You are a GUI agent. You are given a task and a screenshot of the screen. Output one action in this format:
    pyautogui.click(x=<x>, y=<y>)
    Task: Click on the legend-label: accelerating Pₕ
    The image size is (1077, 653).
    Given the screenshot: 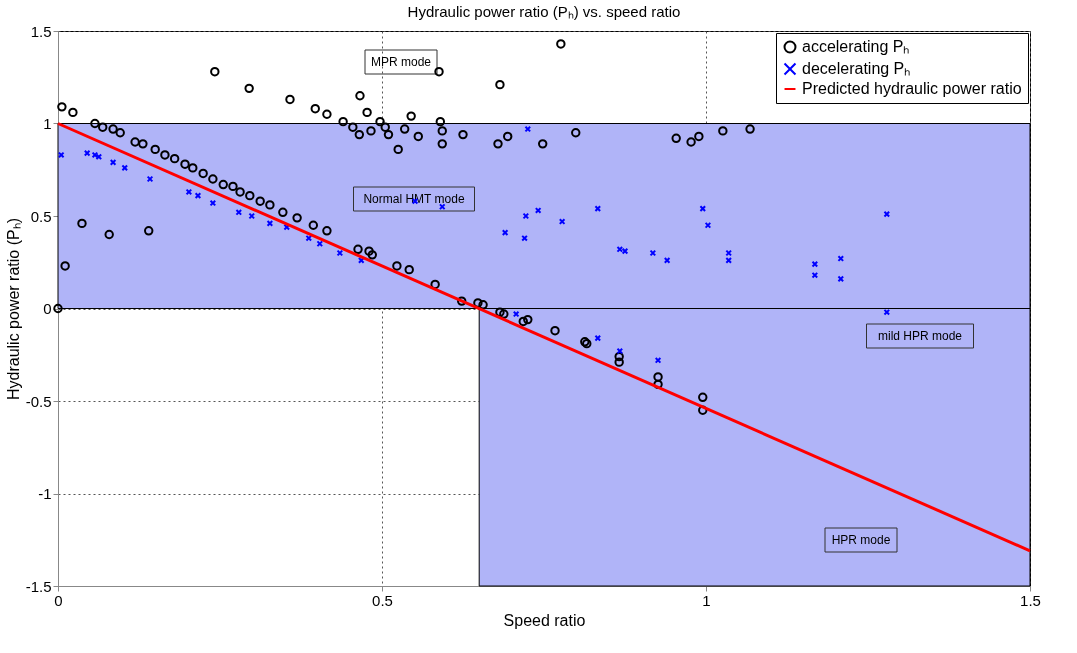 What is the action you would take?
    pyautogui.click(x=856, y=46)
    